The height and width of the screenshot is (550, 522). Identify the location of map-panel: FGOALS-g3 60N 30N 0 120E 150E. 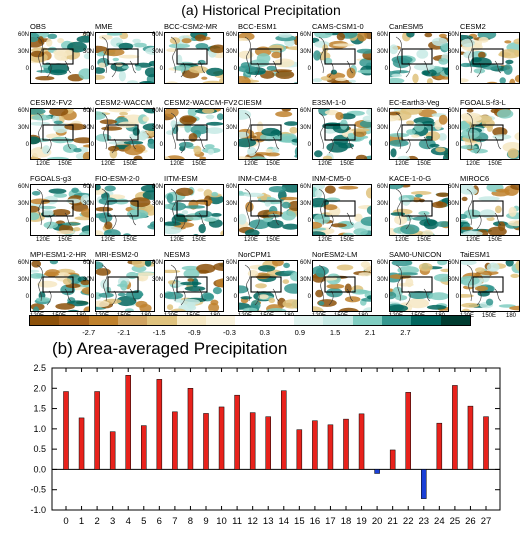
(54, 210).